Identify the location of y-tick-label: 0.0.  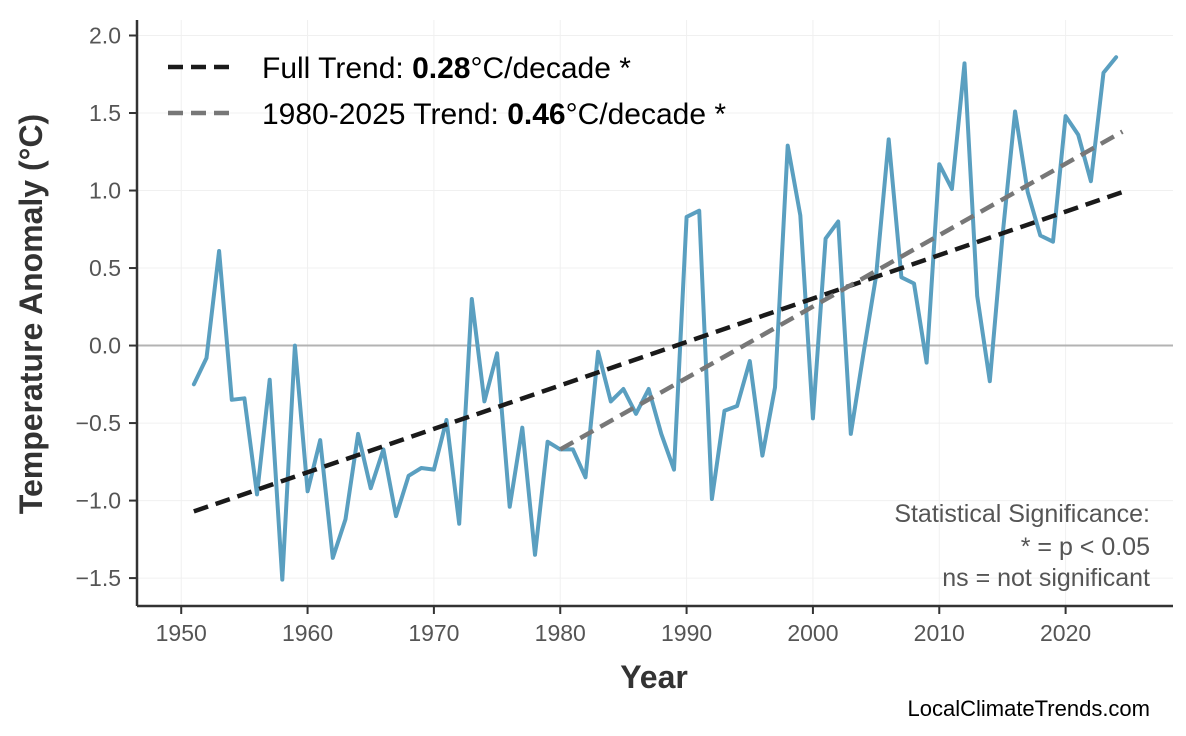
(105, 346).